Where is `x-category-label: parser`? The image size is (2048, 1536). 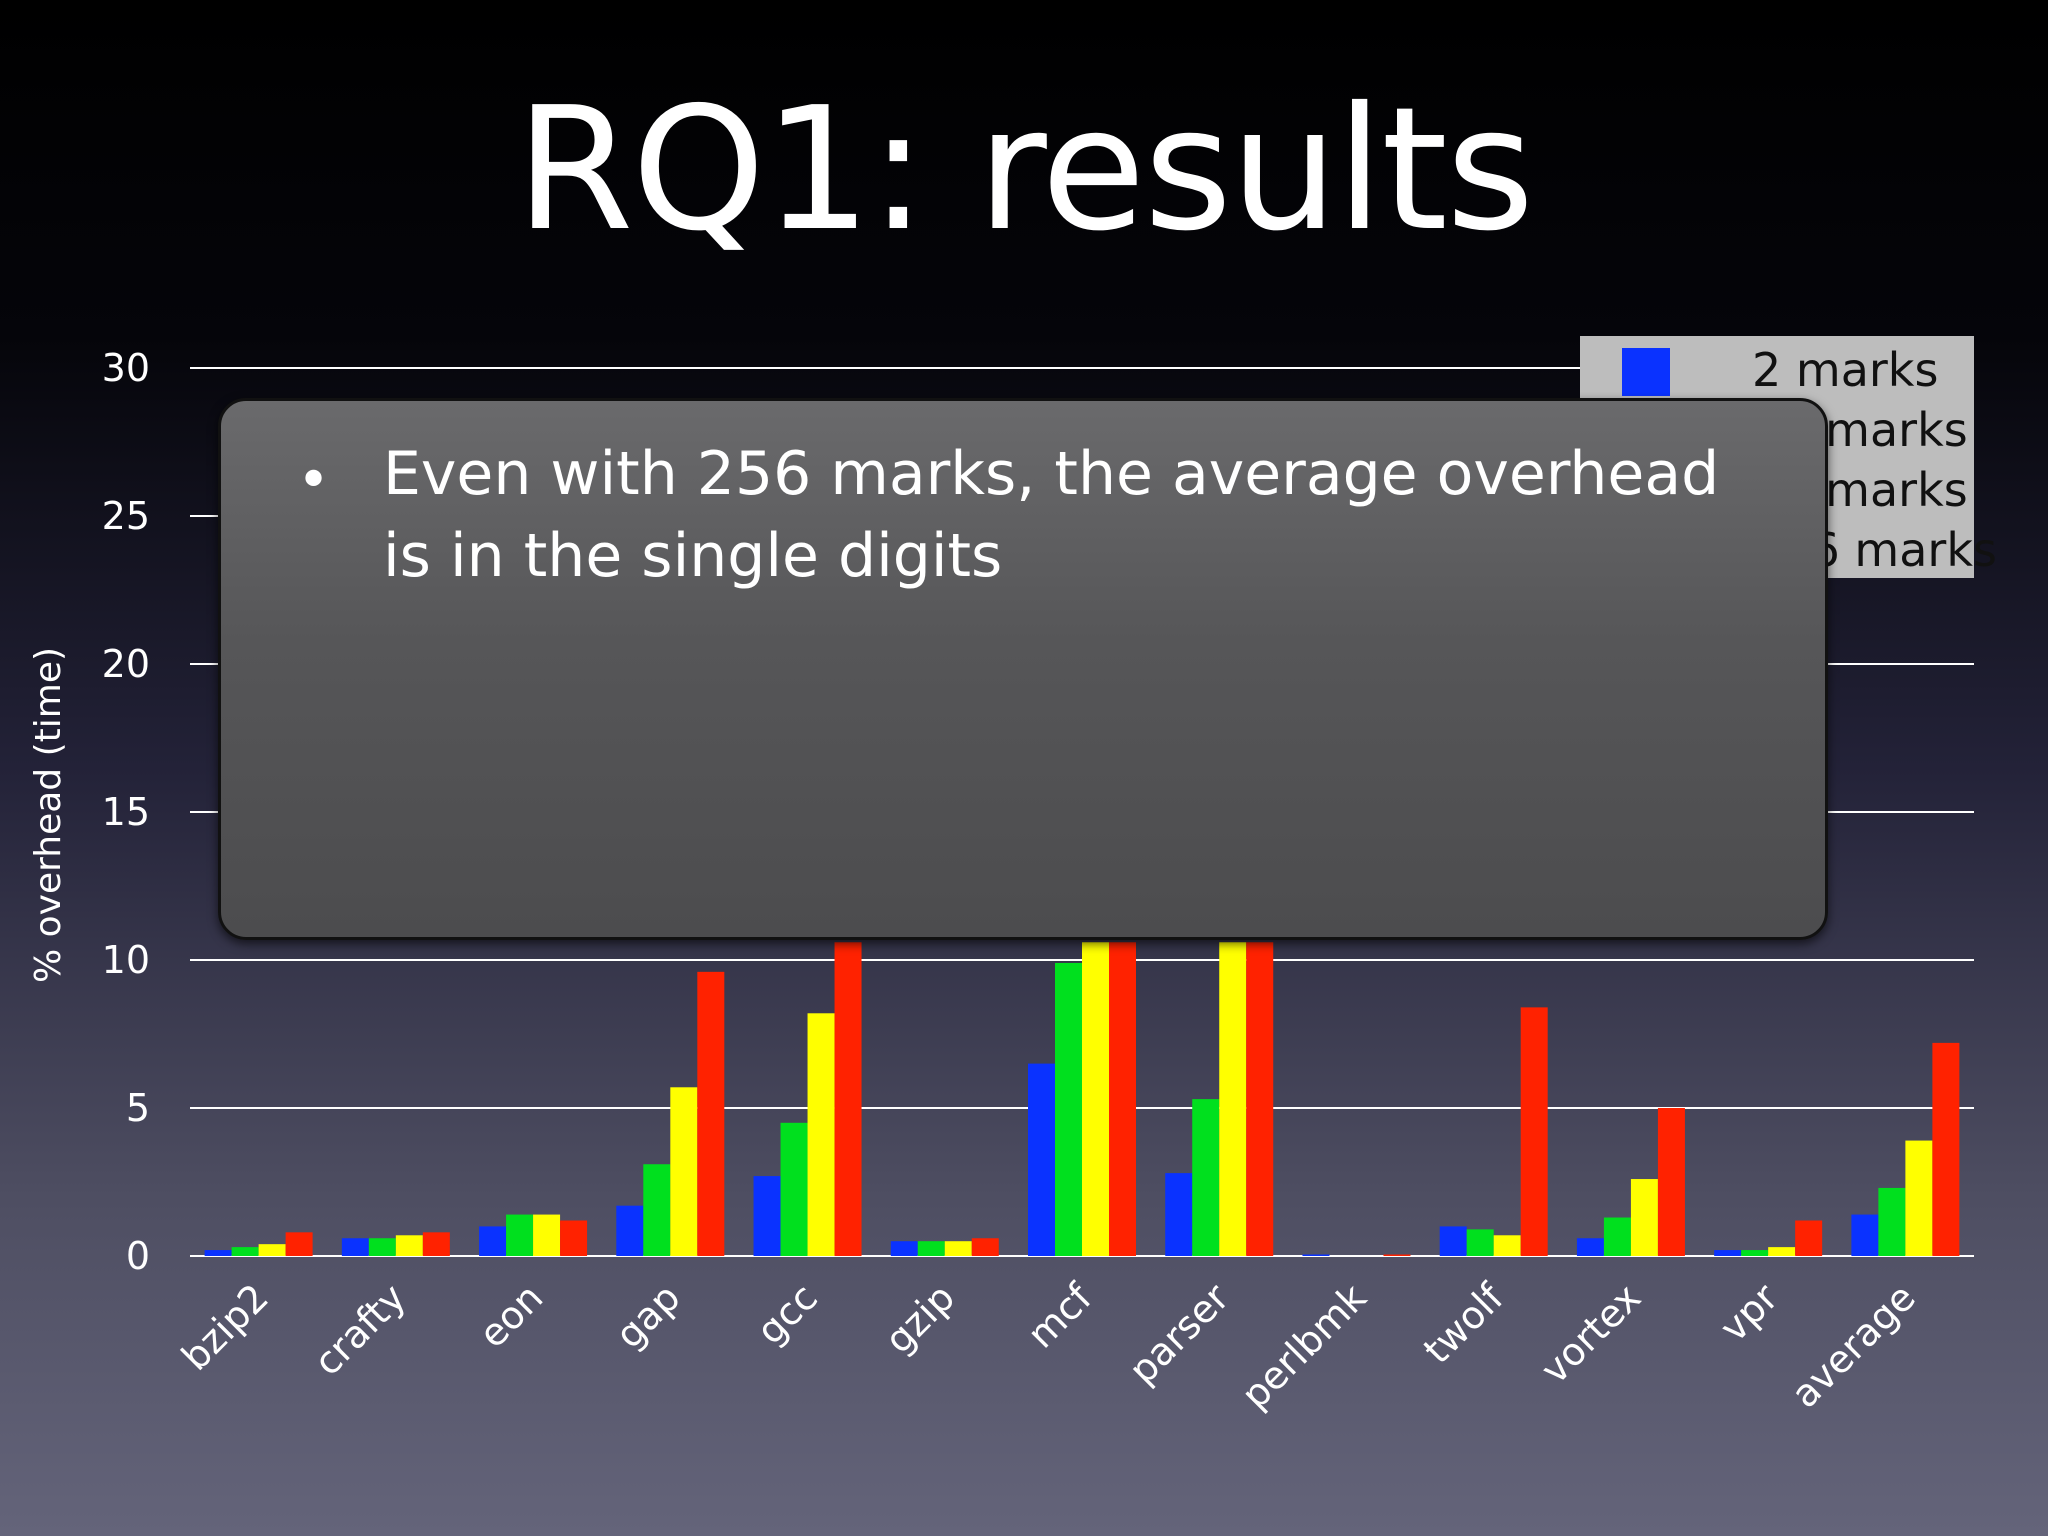 x-category-label: parser is located at coordinates (1179, 1334).